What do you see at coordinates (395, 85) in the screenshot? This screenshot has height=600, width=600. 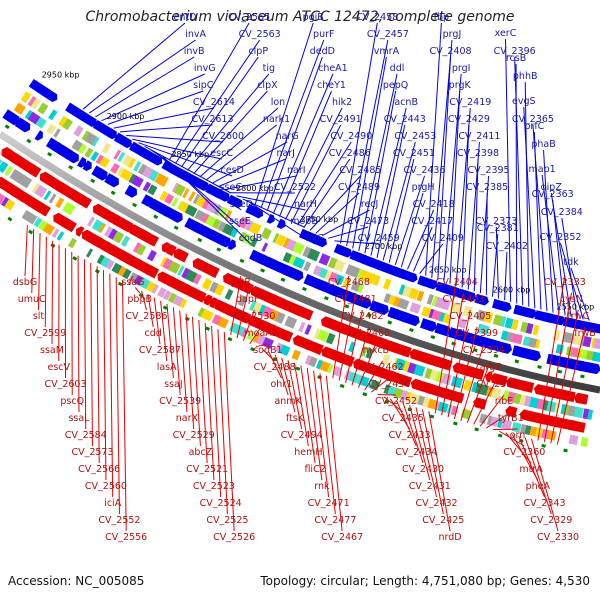 I see `forward-gene-label: pepQ` at bounding box center [395, 85].